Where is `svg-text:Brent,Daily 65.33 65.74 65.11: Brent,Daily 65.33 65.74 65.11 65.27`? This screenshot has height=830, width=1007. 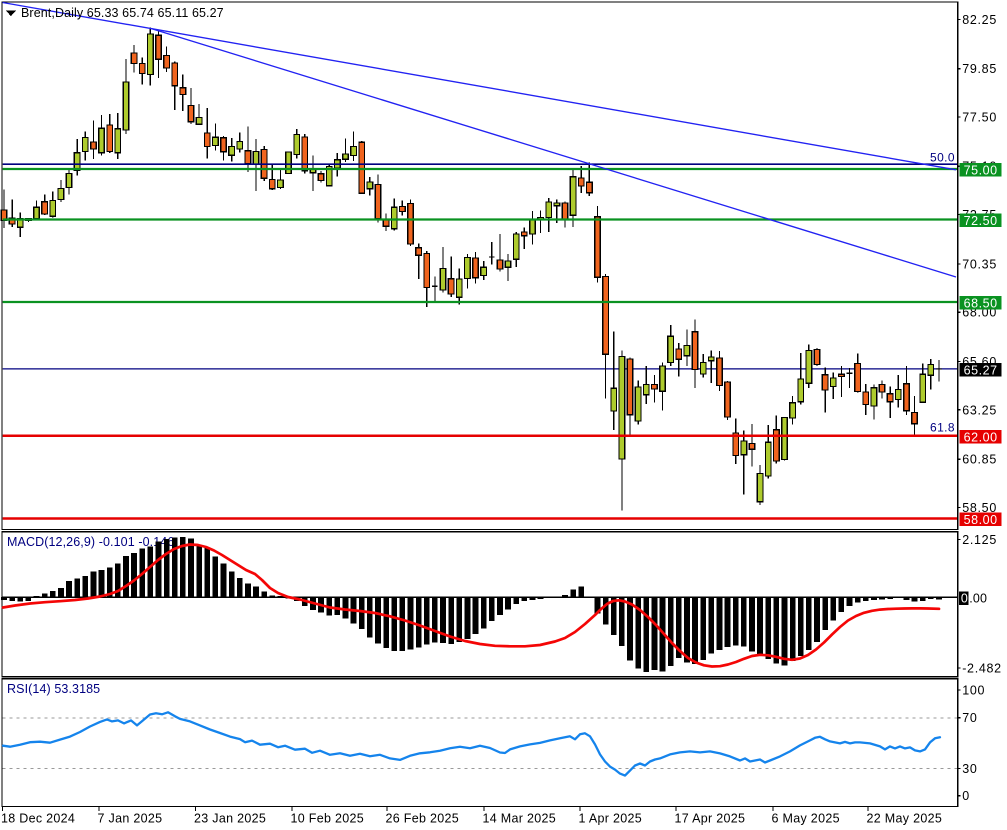
svg-text:Brent,Daily 65.33 65.74 65.11: Brent,Daily 65.33 65.74 65.11 65.27 is located at coordinates (122, 13).